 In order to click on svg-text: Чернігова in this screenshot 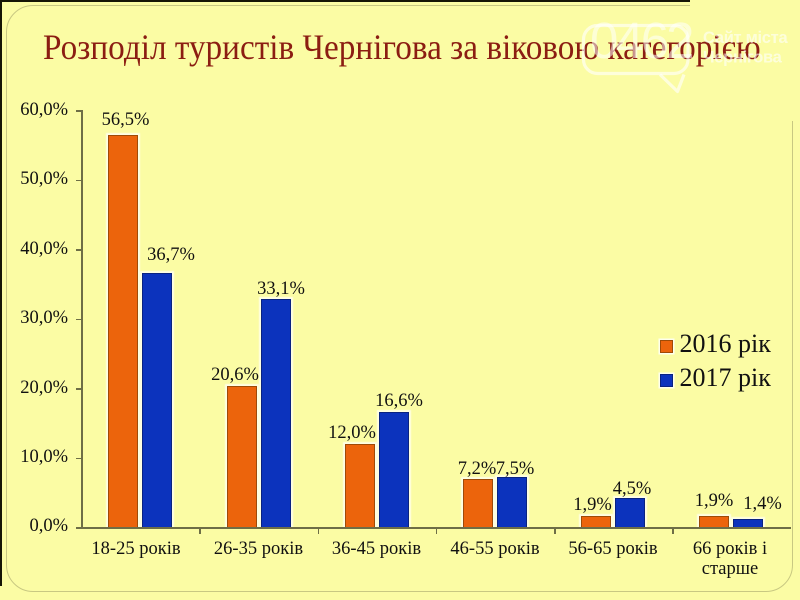, I will do `click(743, 58)`.